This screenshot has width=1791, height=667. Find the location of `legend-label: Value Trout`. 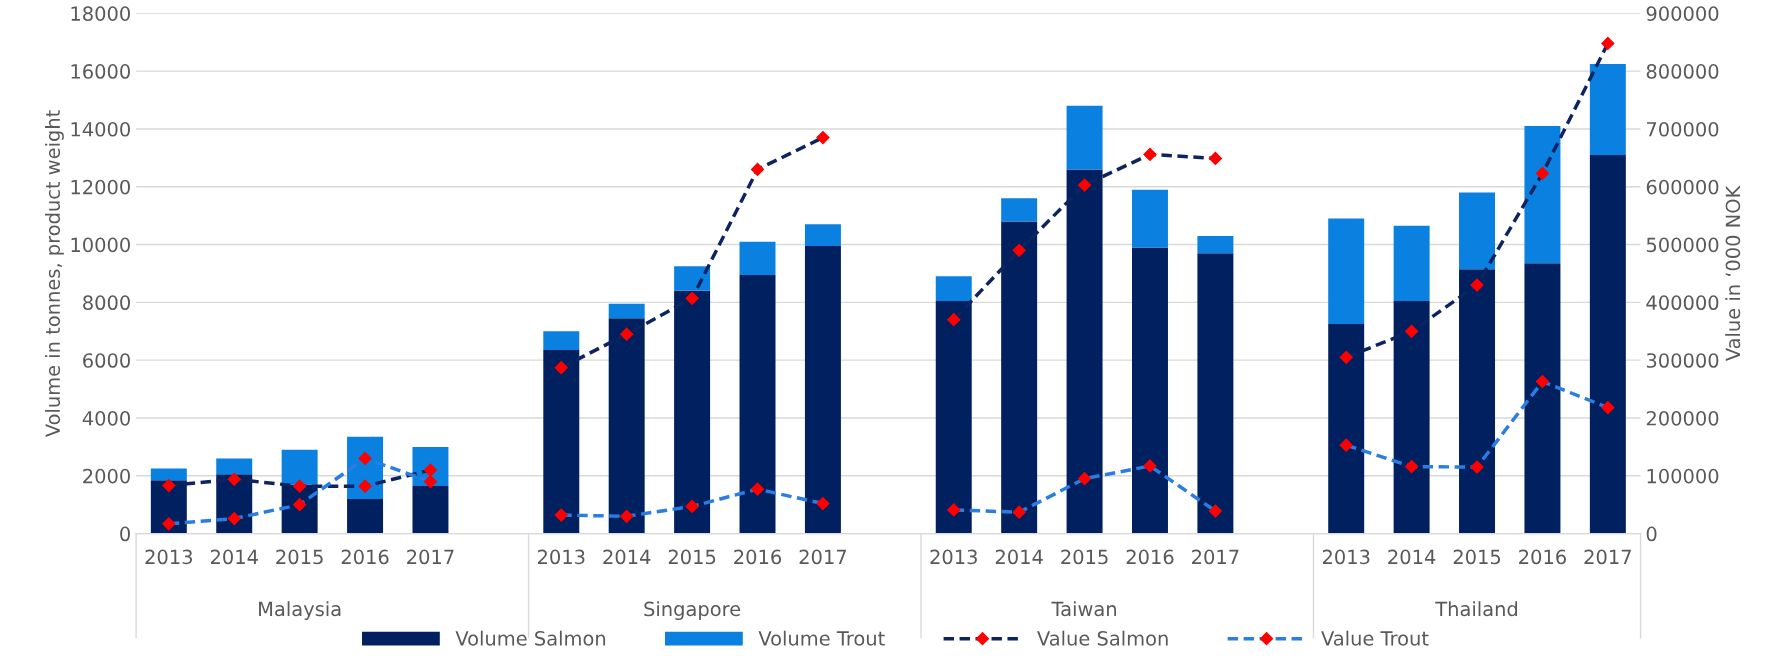

legend-label: Value Trout is located at coordinates (1375, 638).